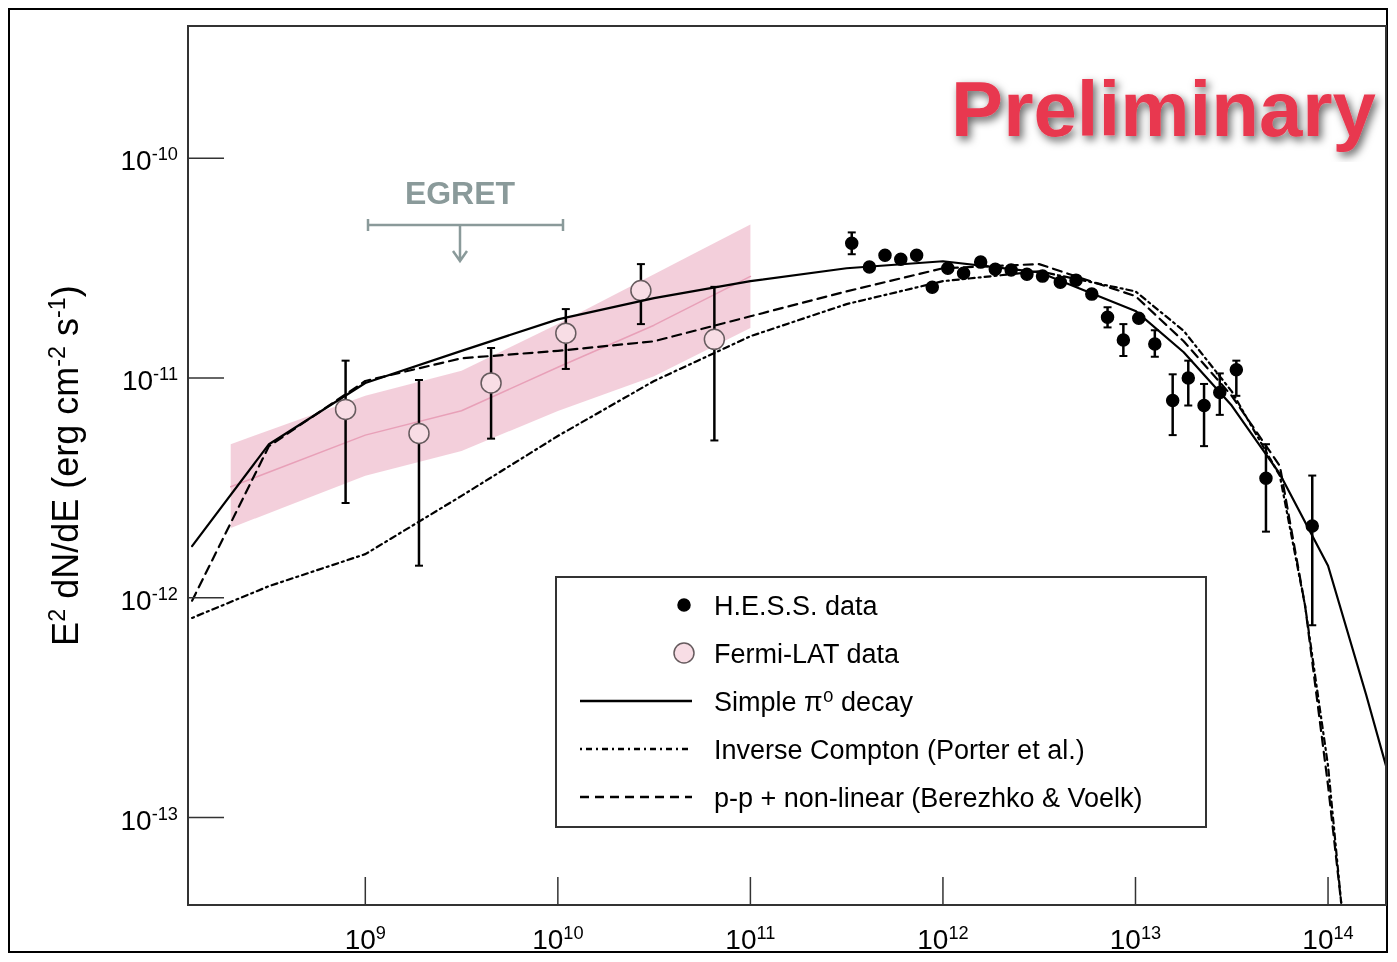 Image resolution: width=1397 pixels, height=962 pixels. Describe the element at coordinates (460, 193) in the screenshot. I see `annotation: EGRET` at that location.